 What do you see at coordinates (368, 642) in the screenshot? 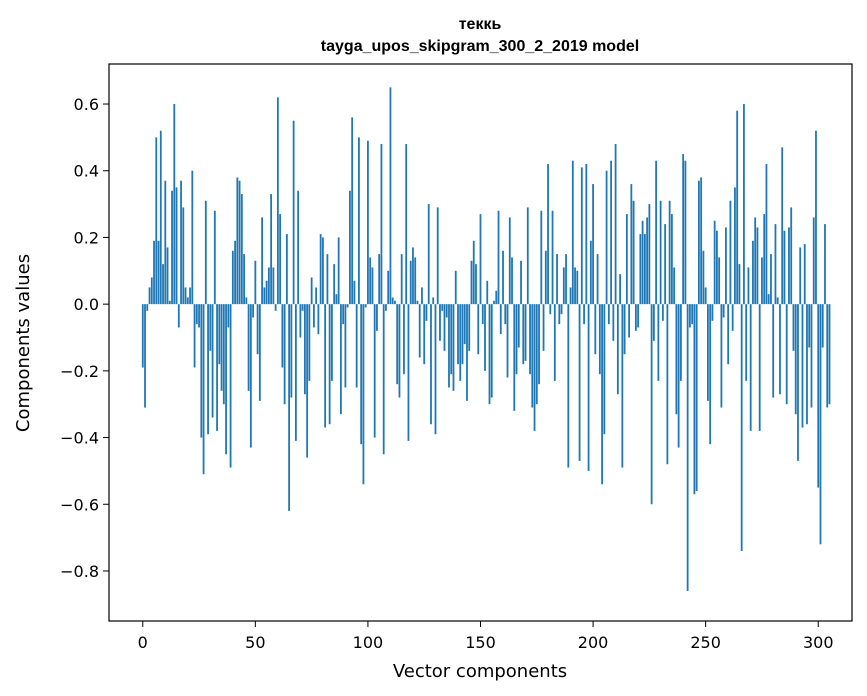
I see `x-tick-label: 100` at bounding box center [368, 642].